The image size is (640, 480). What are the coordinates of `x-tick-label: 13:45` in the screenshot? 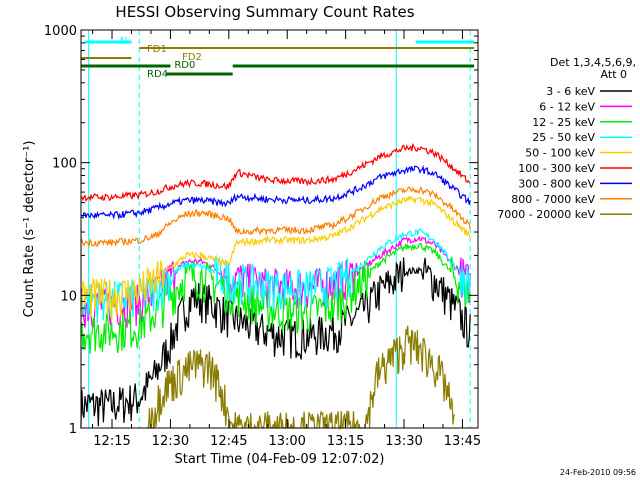 It's located at (462, 441).